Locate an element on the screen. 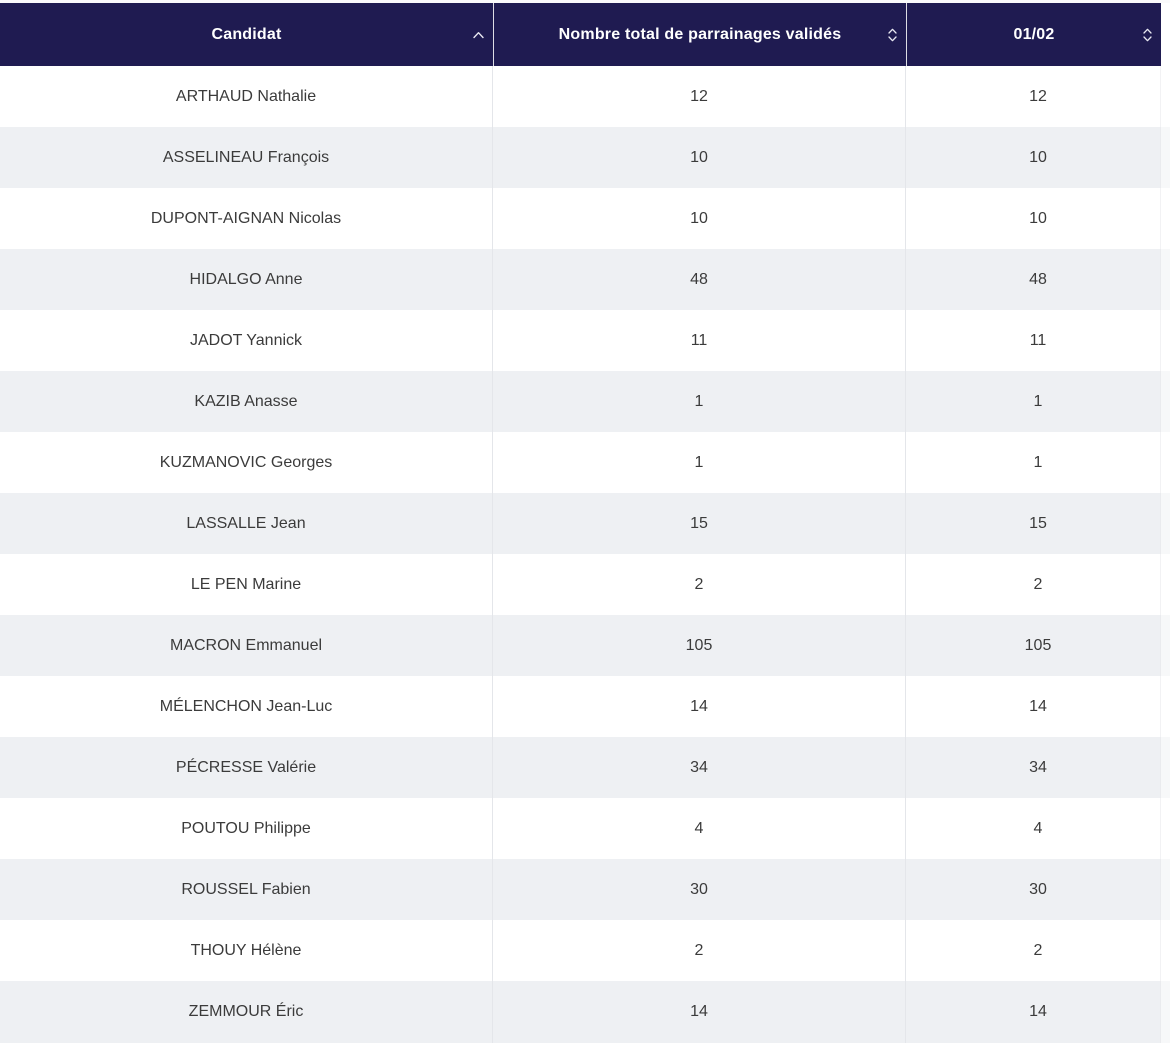 The image size is (1170, 1043). total-parrainages-cell: 12 is located at coordinates (699, 96).